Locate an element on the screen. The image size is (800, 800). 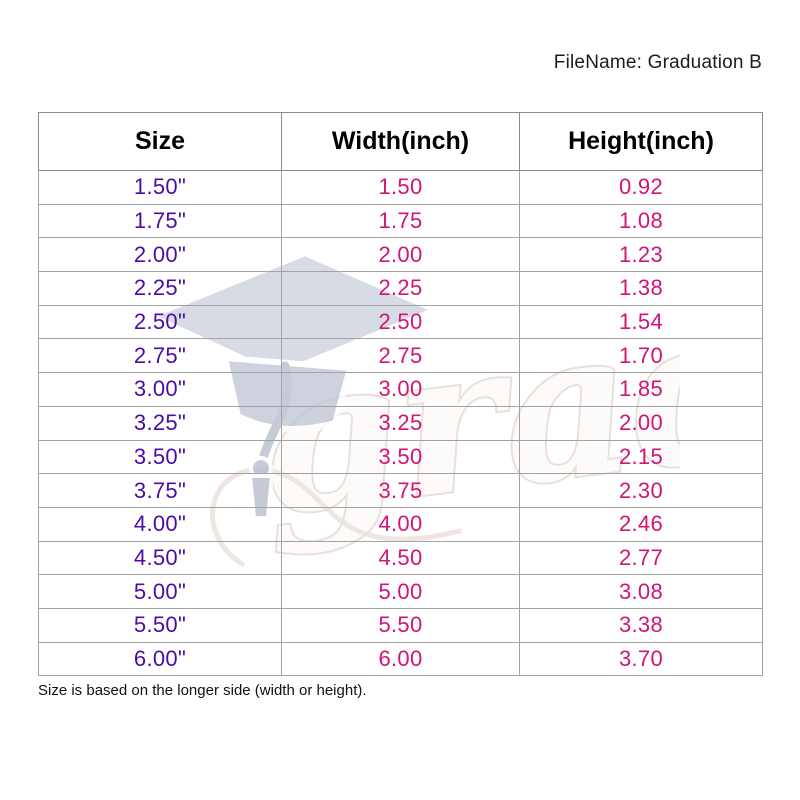
width-cell: 5.00 is located at coordinates (400, 591).